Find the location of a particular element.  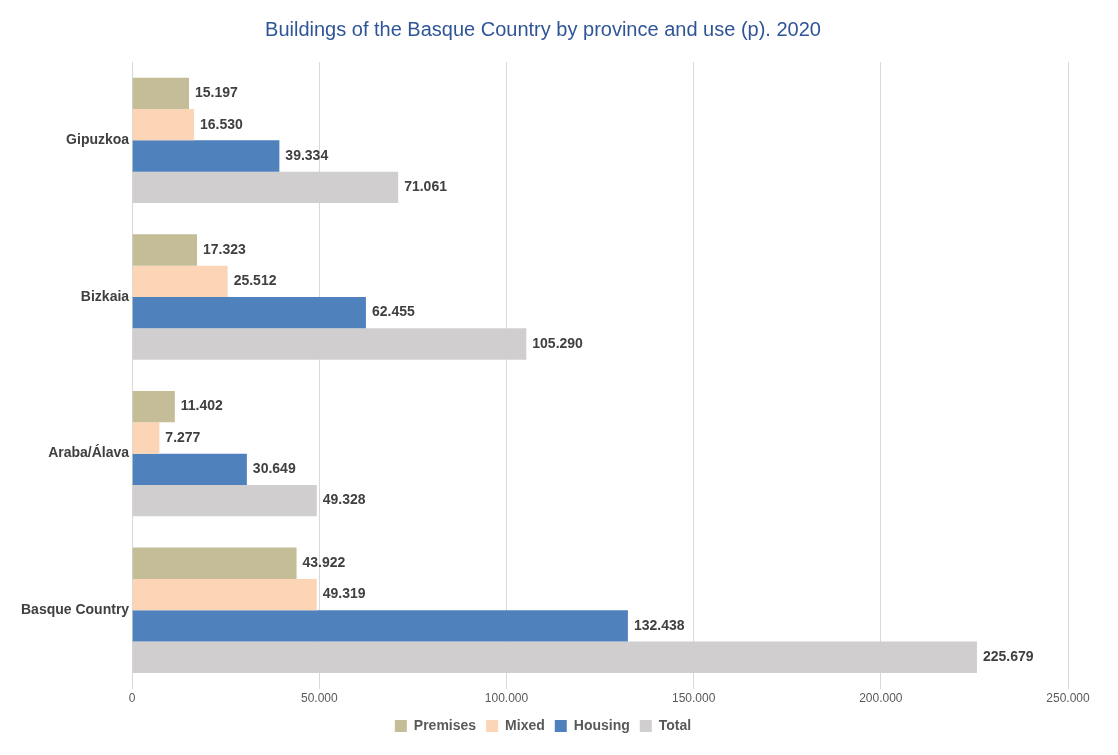

legend-label: Housing is located at coordinates (601, 724).